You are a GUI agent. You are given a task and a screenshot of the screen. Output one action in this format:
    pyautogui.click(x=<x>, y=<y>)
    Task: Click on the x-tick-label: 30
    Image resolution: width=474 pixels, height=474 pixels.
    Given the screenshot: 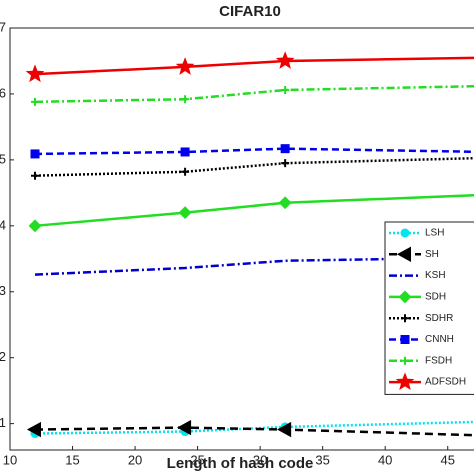 What is the action you would take?
    pyautogui.click(x=260, y=459)
    